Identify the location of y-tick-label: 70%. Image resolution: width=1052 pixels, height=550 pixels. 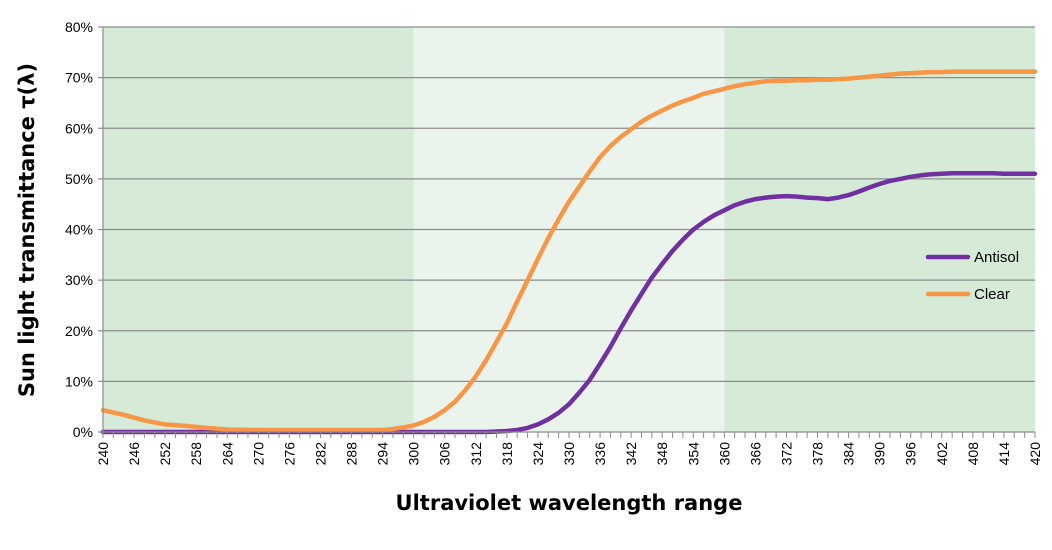
(79, 78).